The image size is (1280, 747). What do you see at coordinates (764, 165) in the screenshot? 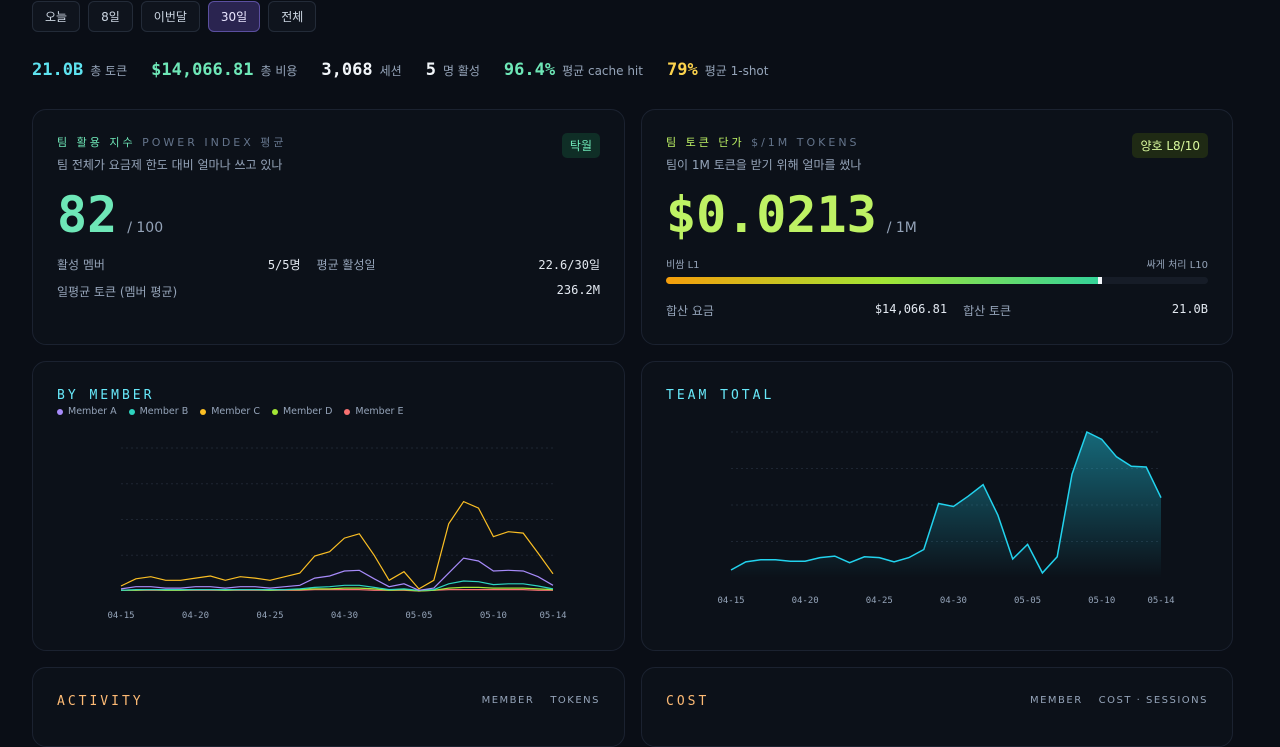
I see `subtitle: 팀이 1M 토큰을 받기 위해 얼마를 썼나` at bounding box center [764, 165].